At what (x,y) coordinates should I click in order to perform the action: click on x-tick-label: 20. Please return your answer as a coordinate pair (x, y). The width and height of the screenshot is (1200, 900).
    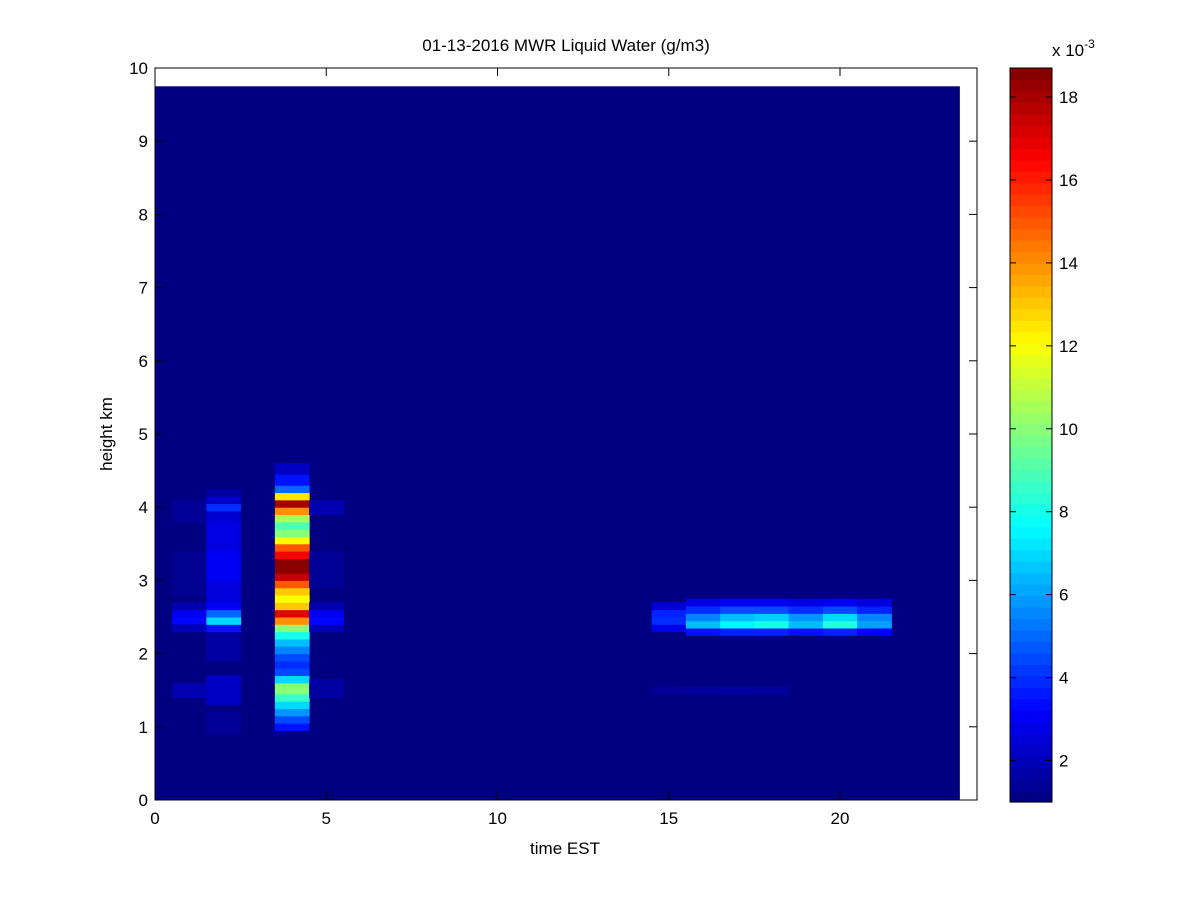
    Looking at the image, I should click on (840, 818).